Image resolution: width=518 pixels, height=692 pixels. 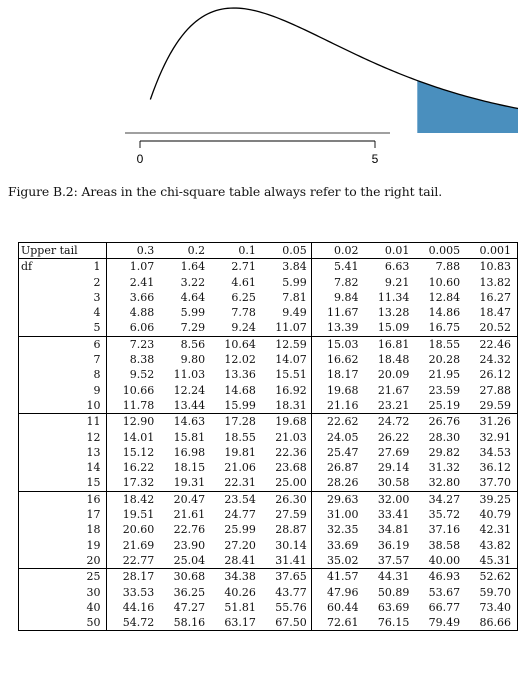 What do you see at coordinates (267, 375) in the screenshot?
I see `table-row: 8 9.52 11.03 13.36 15.51 18.17 20.09 21.95 26.12` at bounding box center [267, 375].